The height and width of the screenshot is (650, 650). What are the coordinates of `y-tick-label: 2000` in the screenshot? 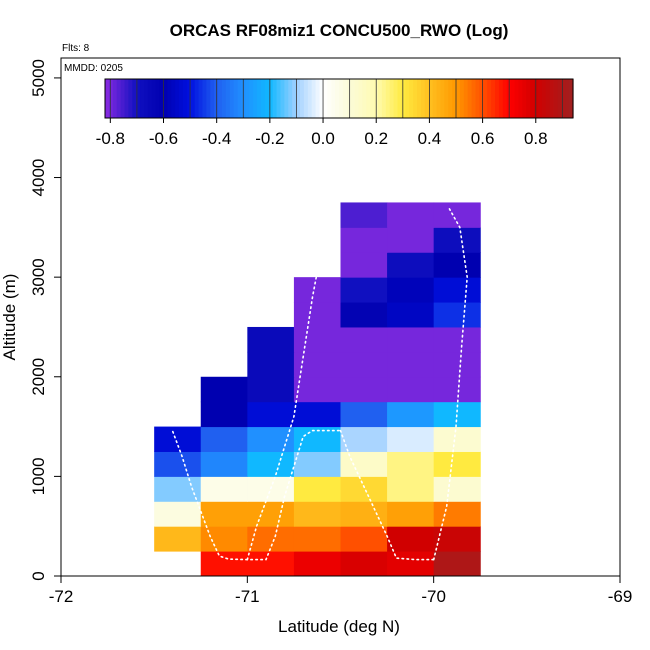 It's located at (38, 377).